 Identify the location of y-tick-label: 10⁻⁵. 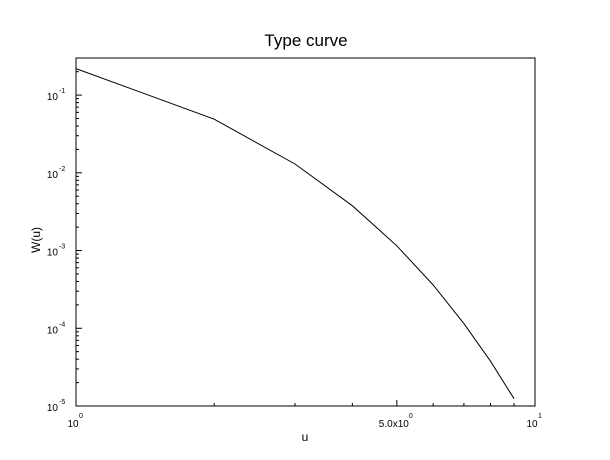
(56, 406).